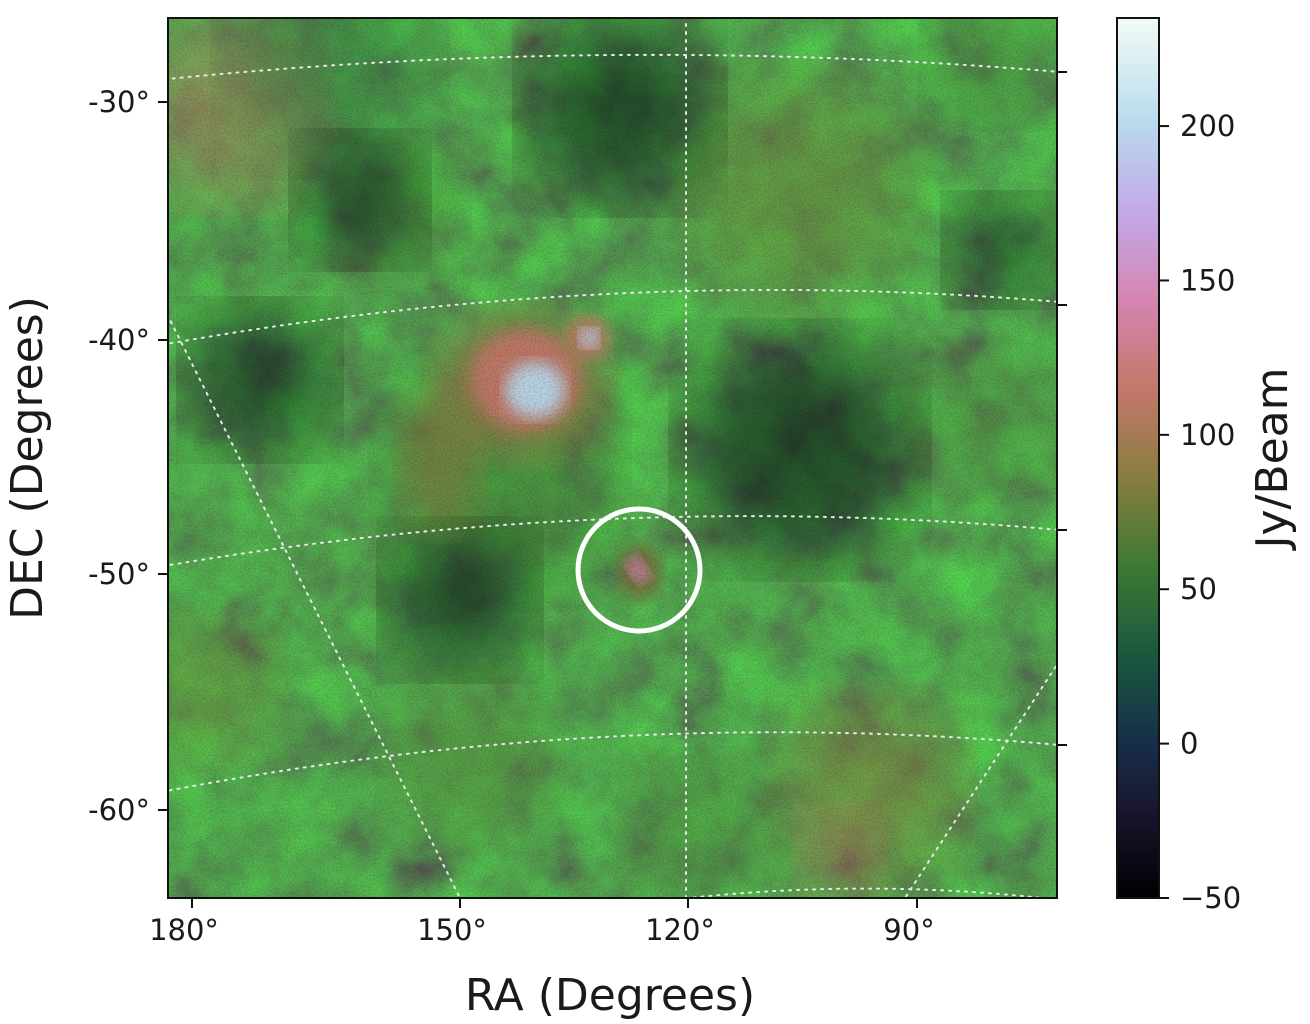 Image resolution: width=1310 pixels, height=1024 pixels. What do you see at coordinates (27, 458) in the screenshot?
I see `y-axis-title: DEC (Degrees)` at bounding box center [27, 458].